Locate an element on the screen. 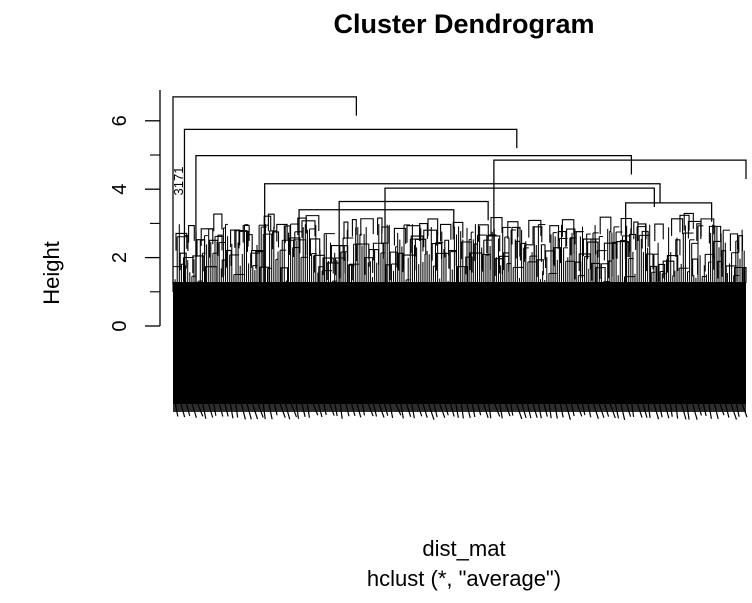 This screenshot has width=752, height=603. y-tick-label: 0 is located at coordinates (120, 325).